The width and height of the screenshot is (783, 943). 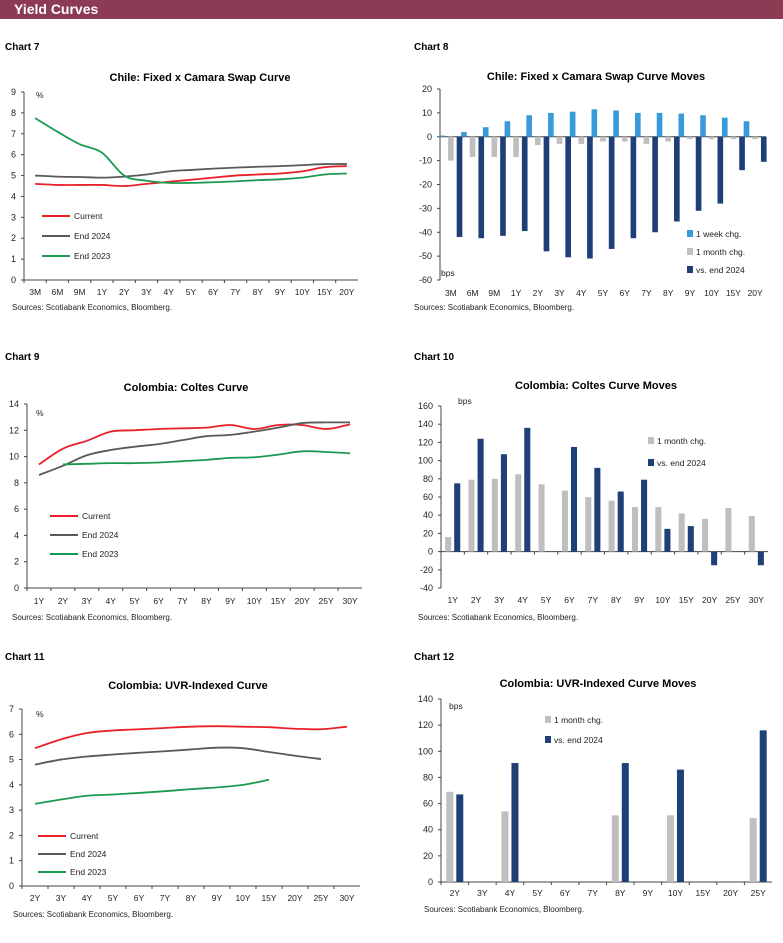 What do you see at coordinates (88, 216) in the screenshot?
I see `legend-label: Current` at bounding box center [88, 216].